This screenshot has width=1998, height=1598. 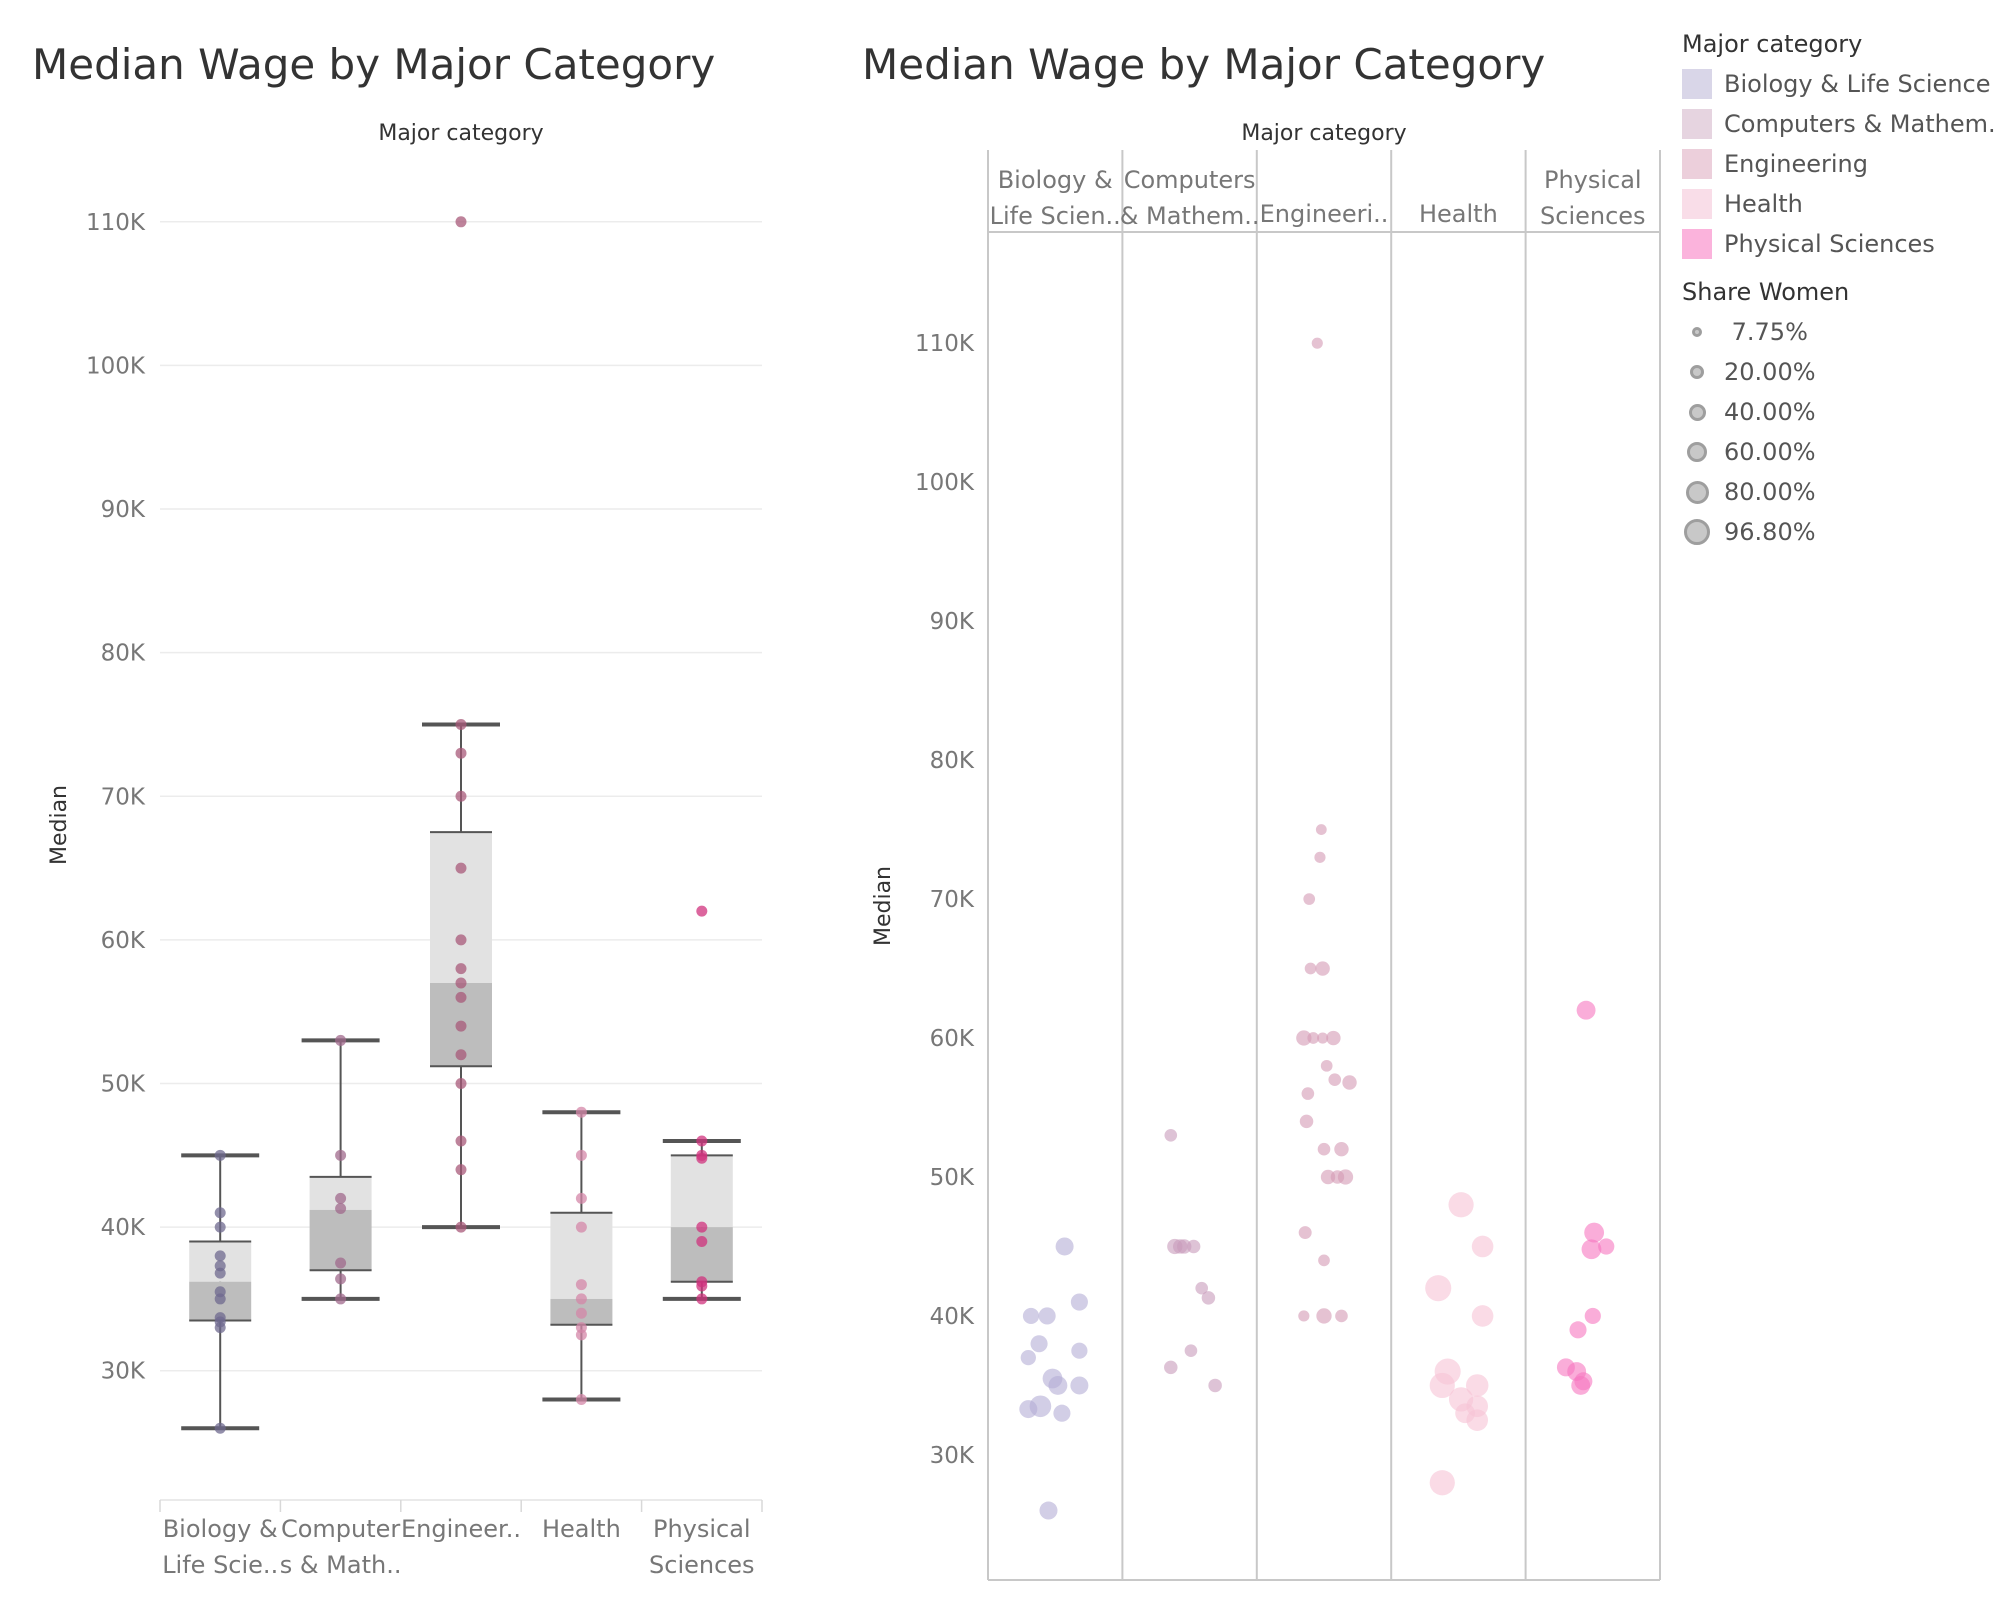 What do you see at coordinates (1593, 216) in the screenshot?
I see `pane-header-label: Sciences` at bounding box center [1593, 216].